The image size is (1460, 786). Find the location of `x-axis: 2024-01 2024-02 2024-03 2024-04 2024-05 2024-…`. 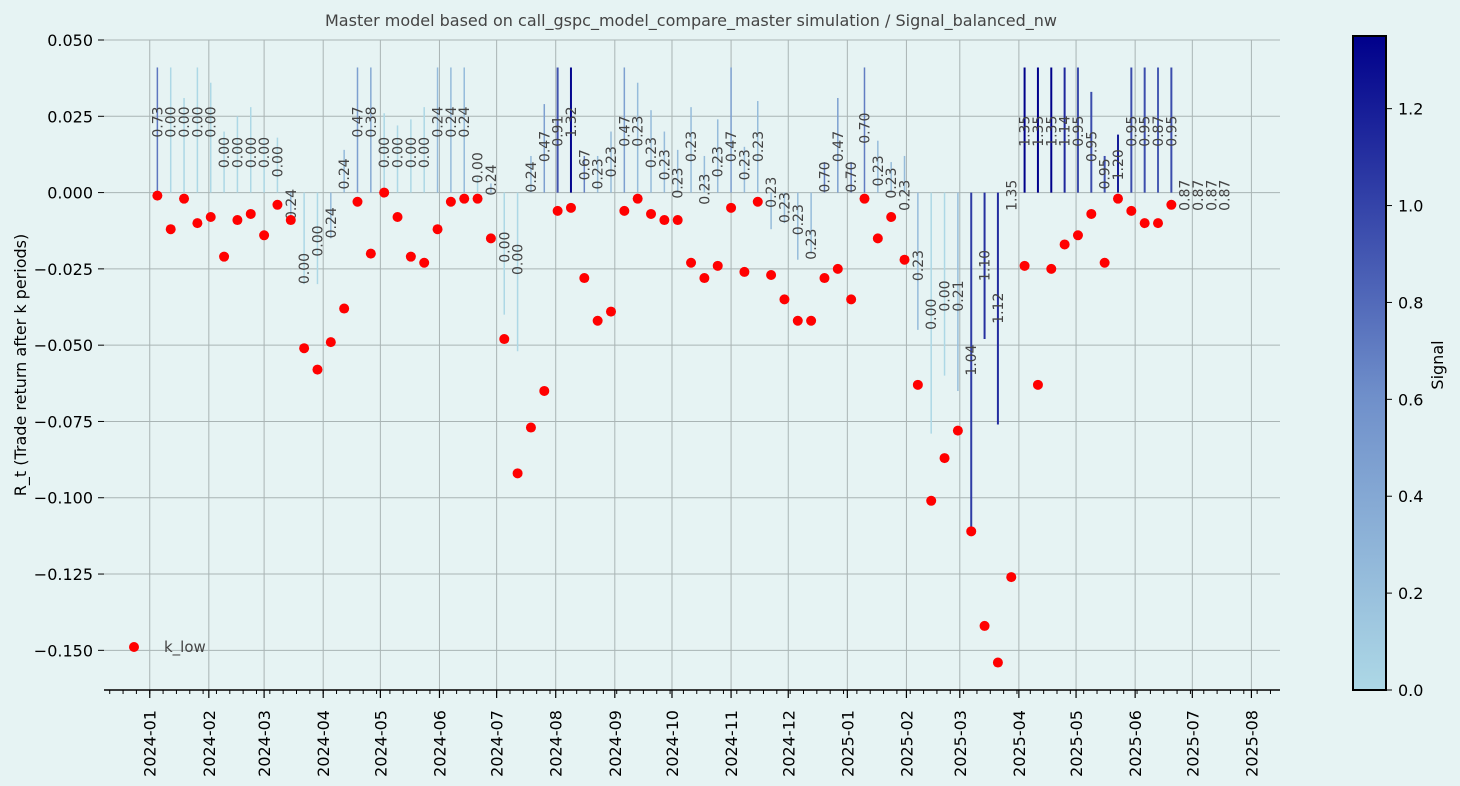

x-axis: 2024-01 2024-02 2024-03 2024-04 2024-05 2024-… is located at coordinates (692, 733).